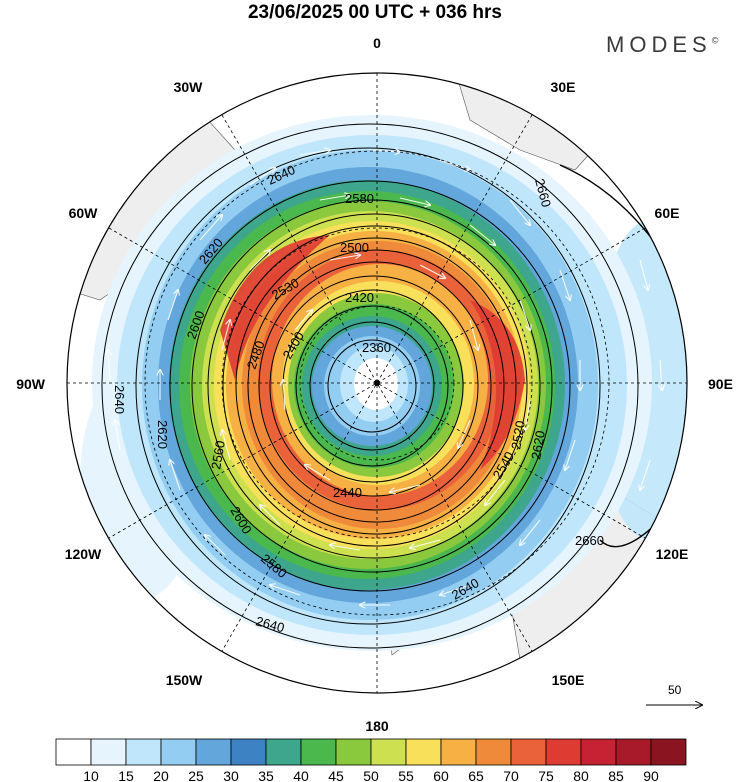 The image size is (750, 782). Describe the element at coordinates (667, 213) in the screenshot. I see `lon-label-60e: 60E` at that location.